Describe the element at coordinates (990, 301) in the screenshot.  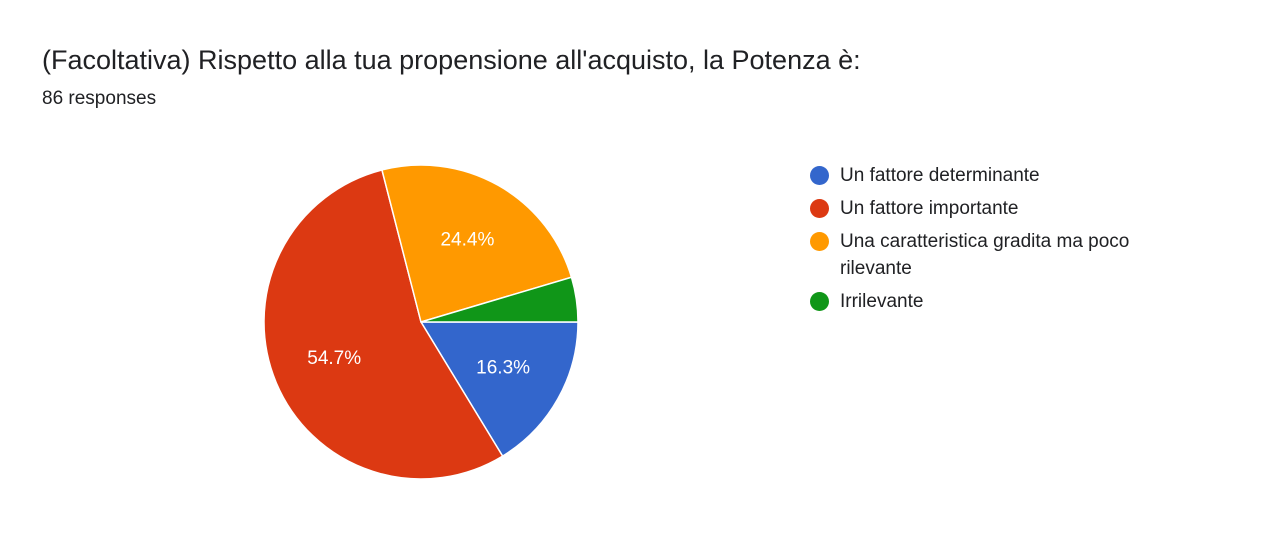
I see `legend-item-3: Irrilevante` at that location.